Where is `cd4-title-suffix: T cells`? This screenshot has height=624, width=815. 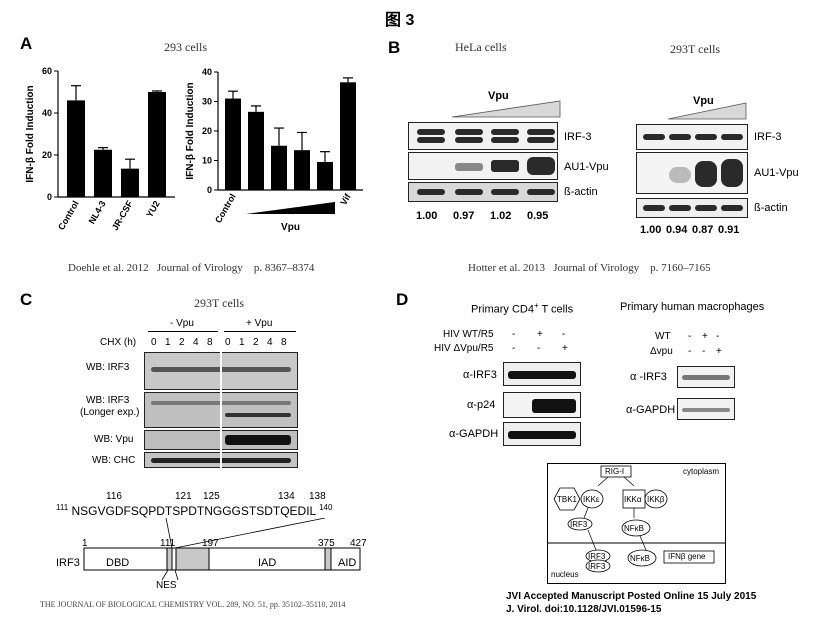 cd4-title-suffix: T cells is located at coordinates (556, 309).